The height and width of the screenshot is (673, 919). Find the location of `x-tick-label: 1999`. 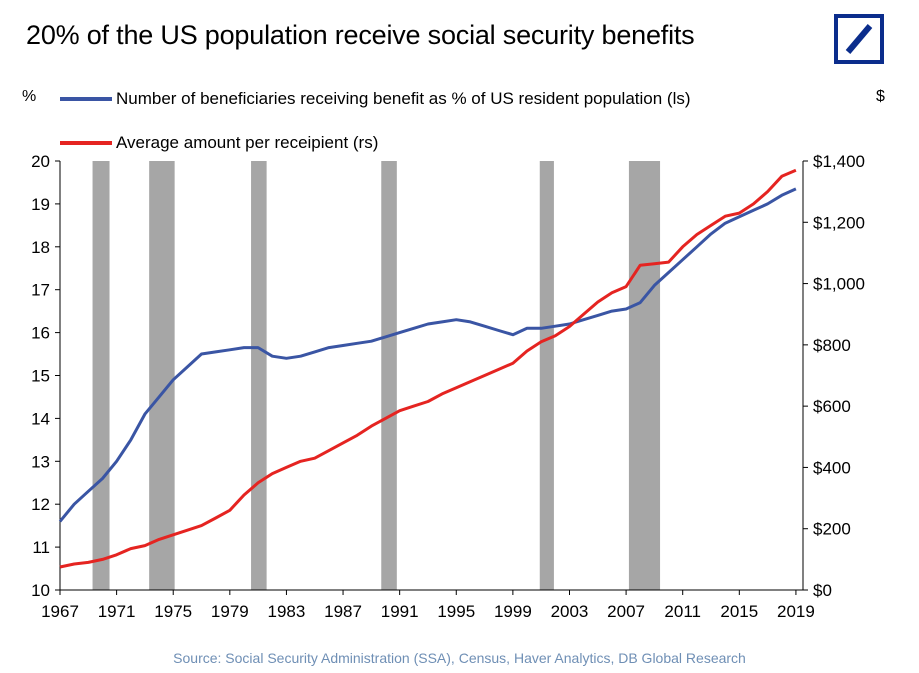

x-tick-label: 1999 is located at coordinates (513, 611).